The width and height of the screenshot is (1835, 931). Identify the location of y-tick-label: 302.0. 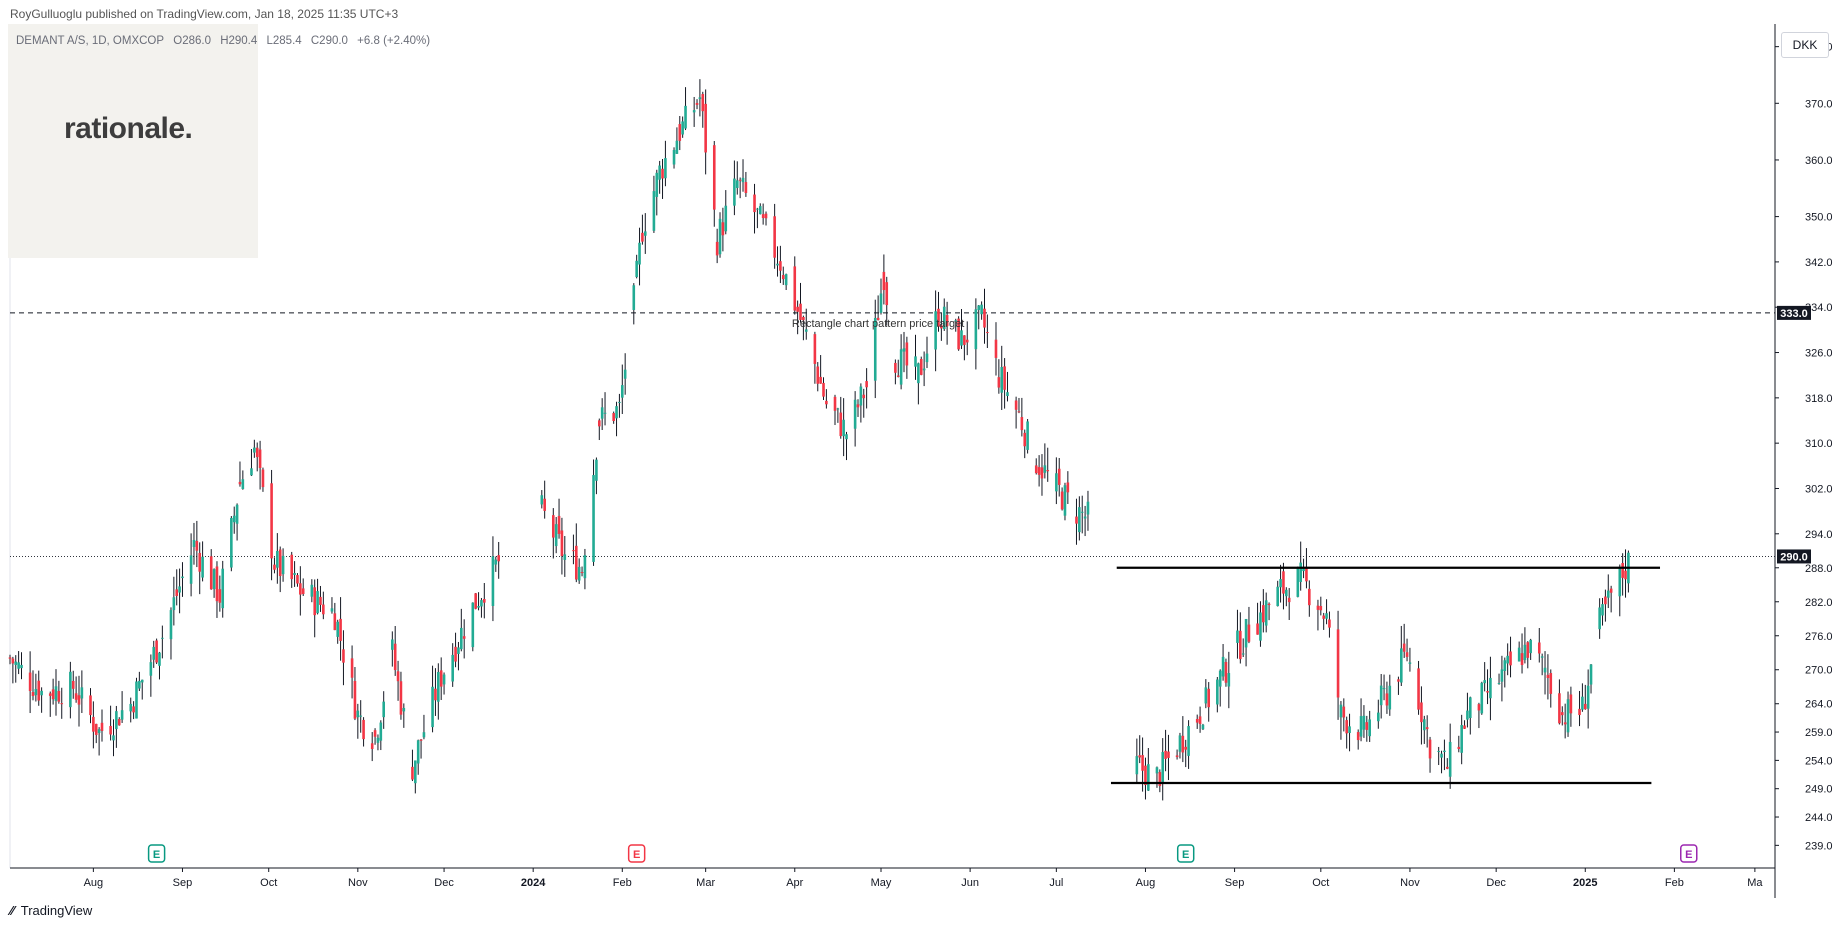
(1819, 489).